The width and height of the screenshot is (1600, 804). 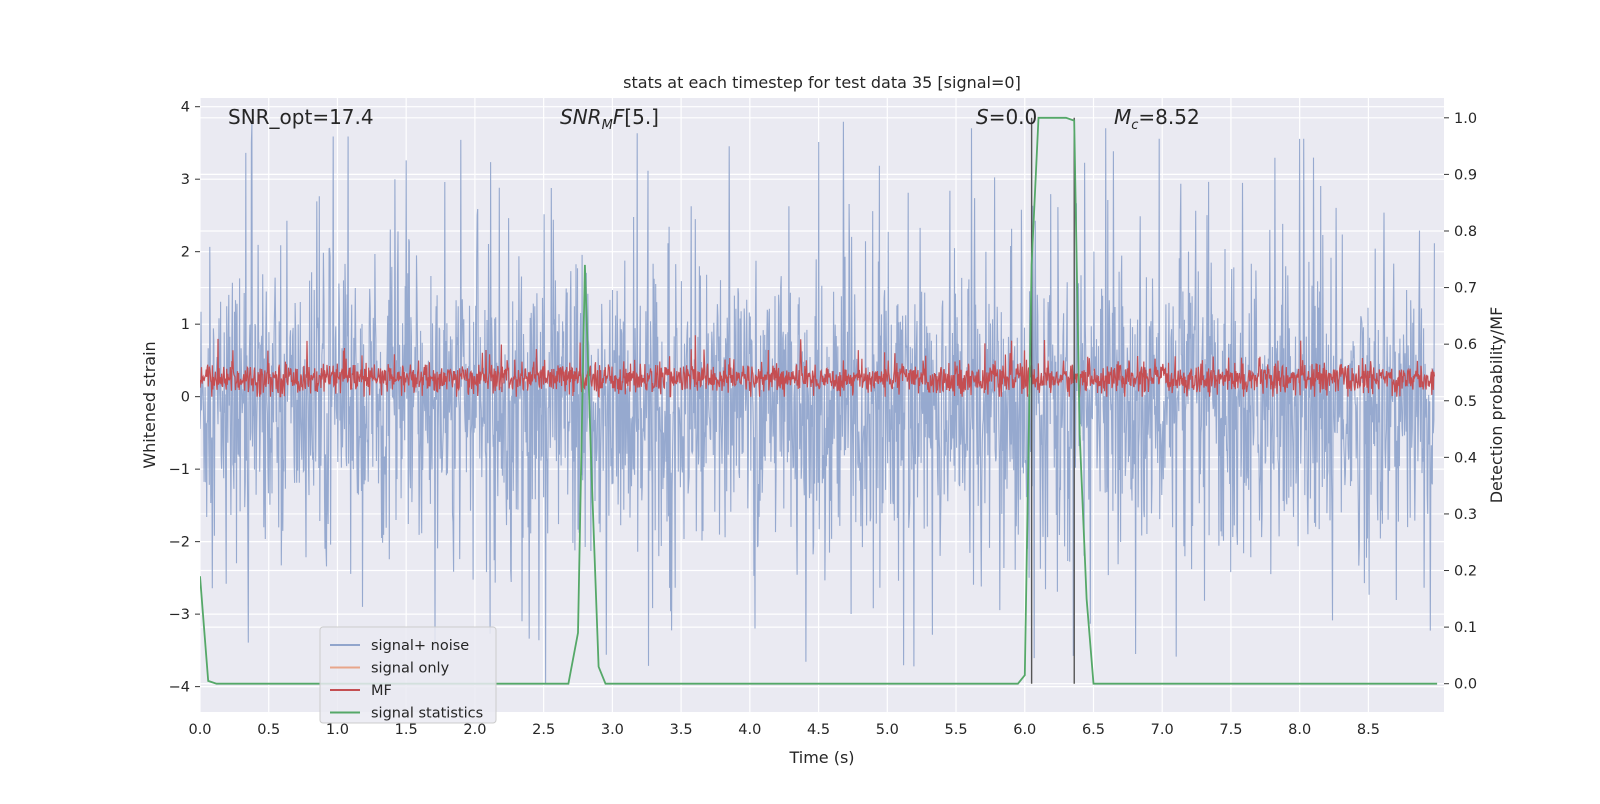 What do you see at coordinates (406, 730) in the screenshot?
I see `x-tick-label: 1.5` at bounding box center [406, 730].